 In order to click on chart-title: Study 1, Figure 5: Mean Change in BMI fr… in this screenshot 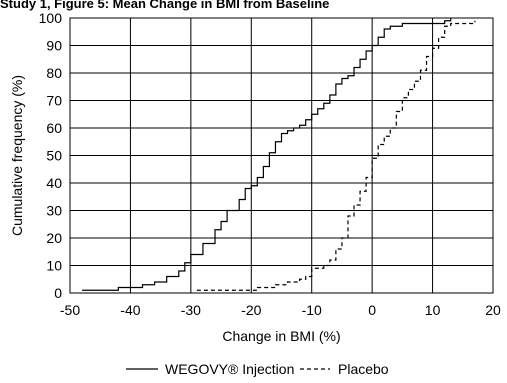, I will do `click(164, 5)`.